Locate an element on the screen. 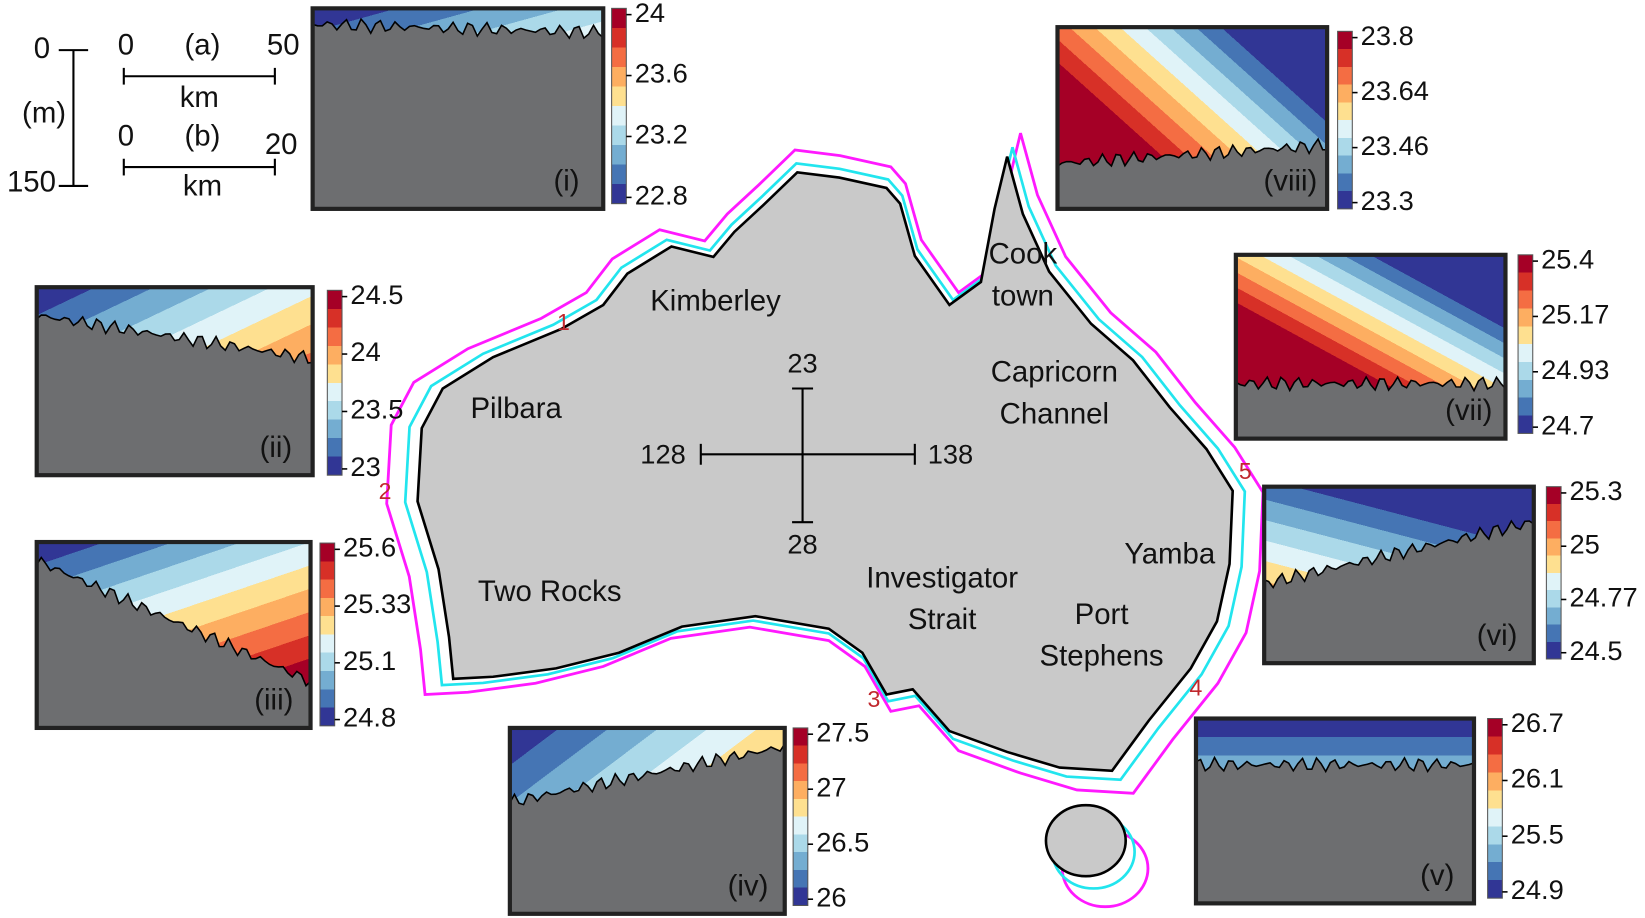 The height and width of the screenshot is (918, 1645). scale-text: 150 is located at coordinates (31, 182).